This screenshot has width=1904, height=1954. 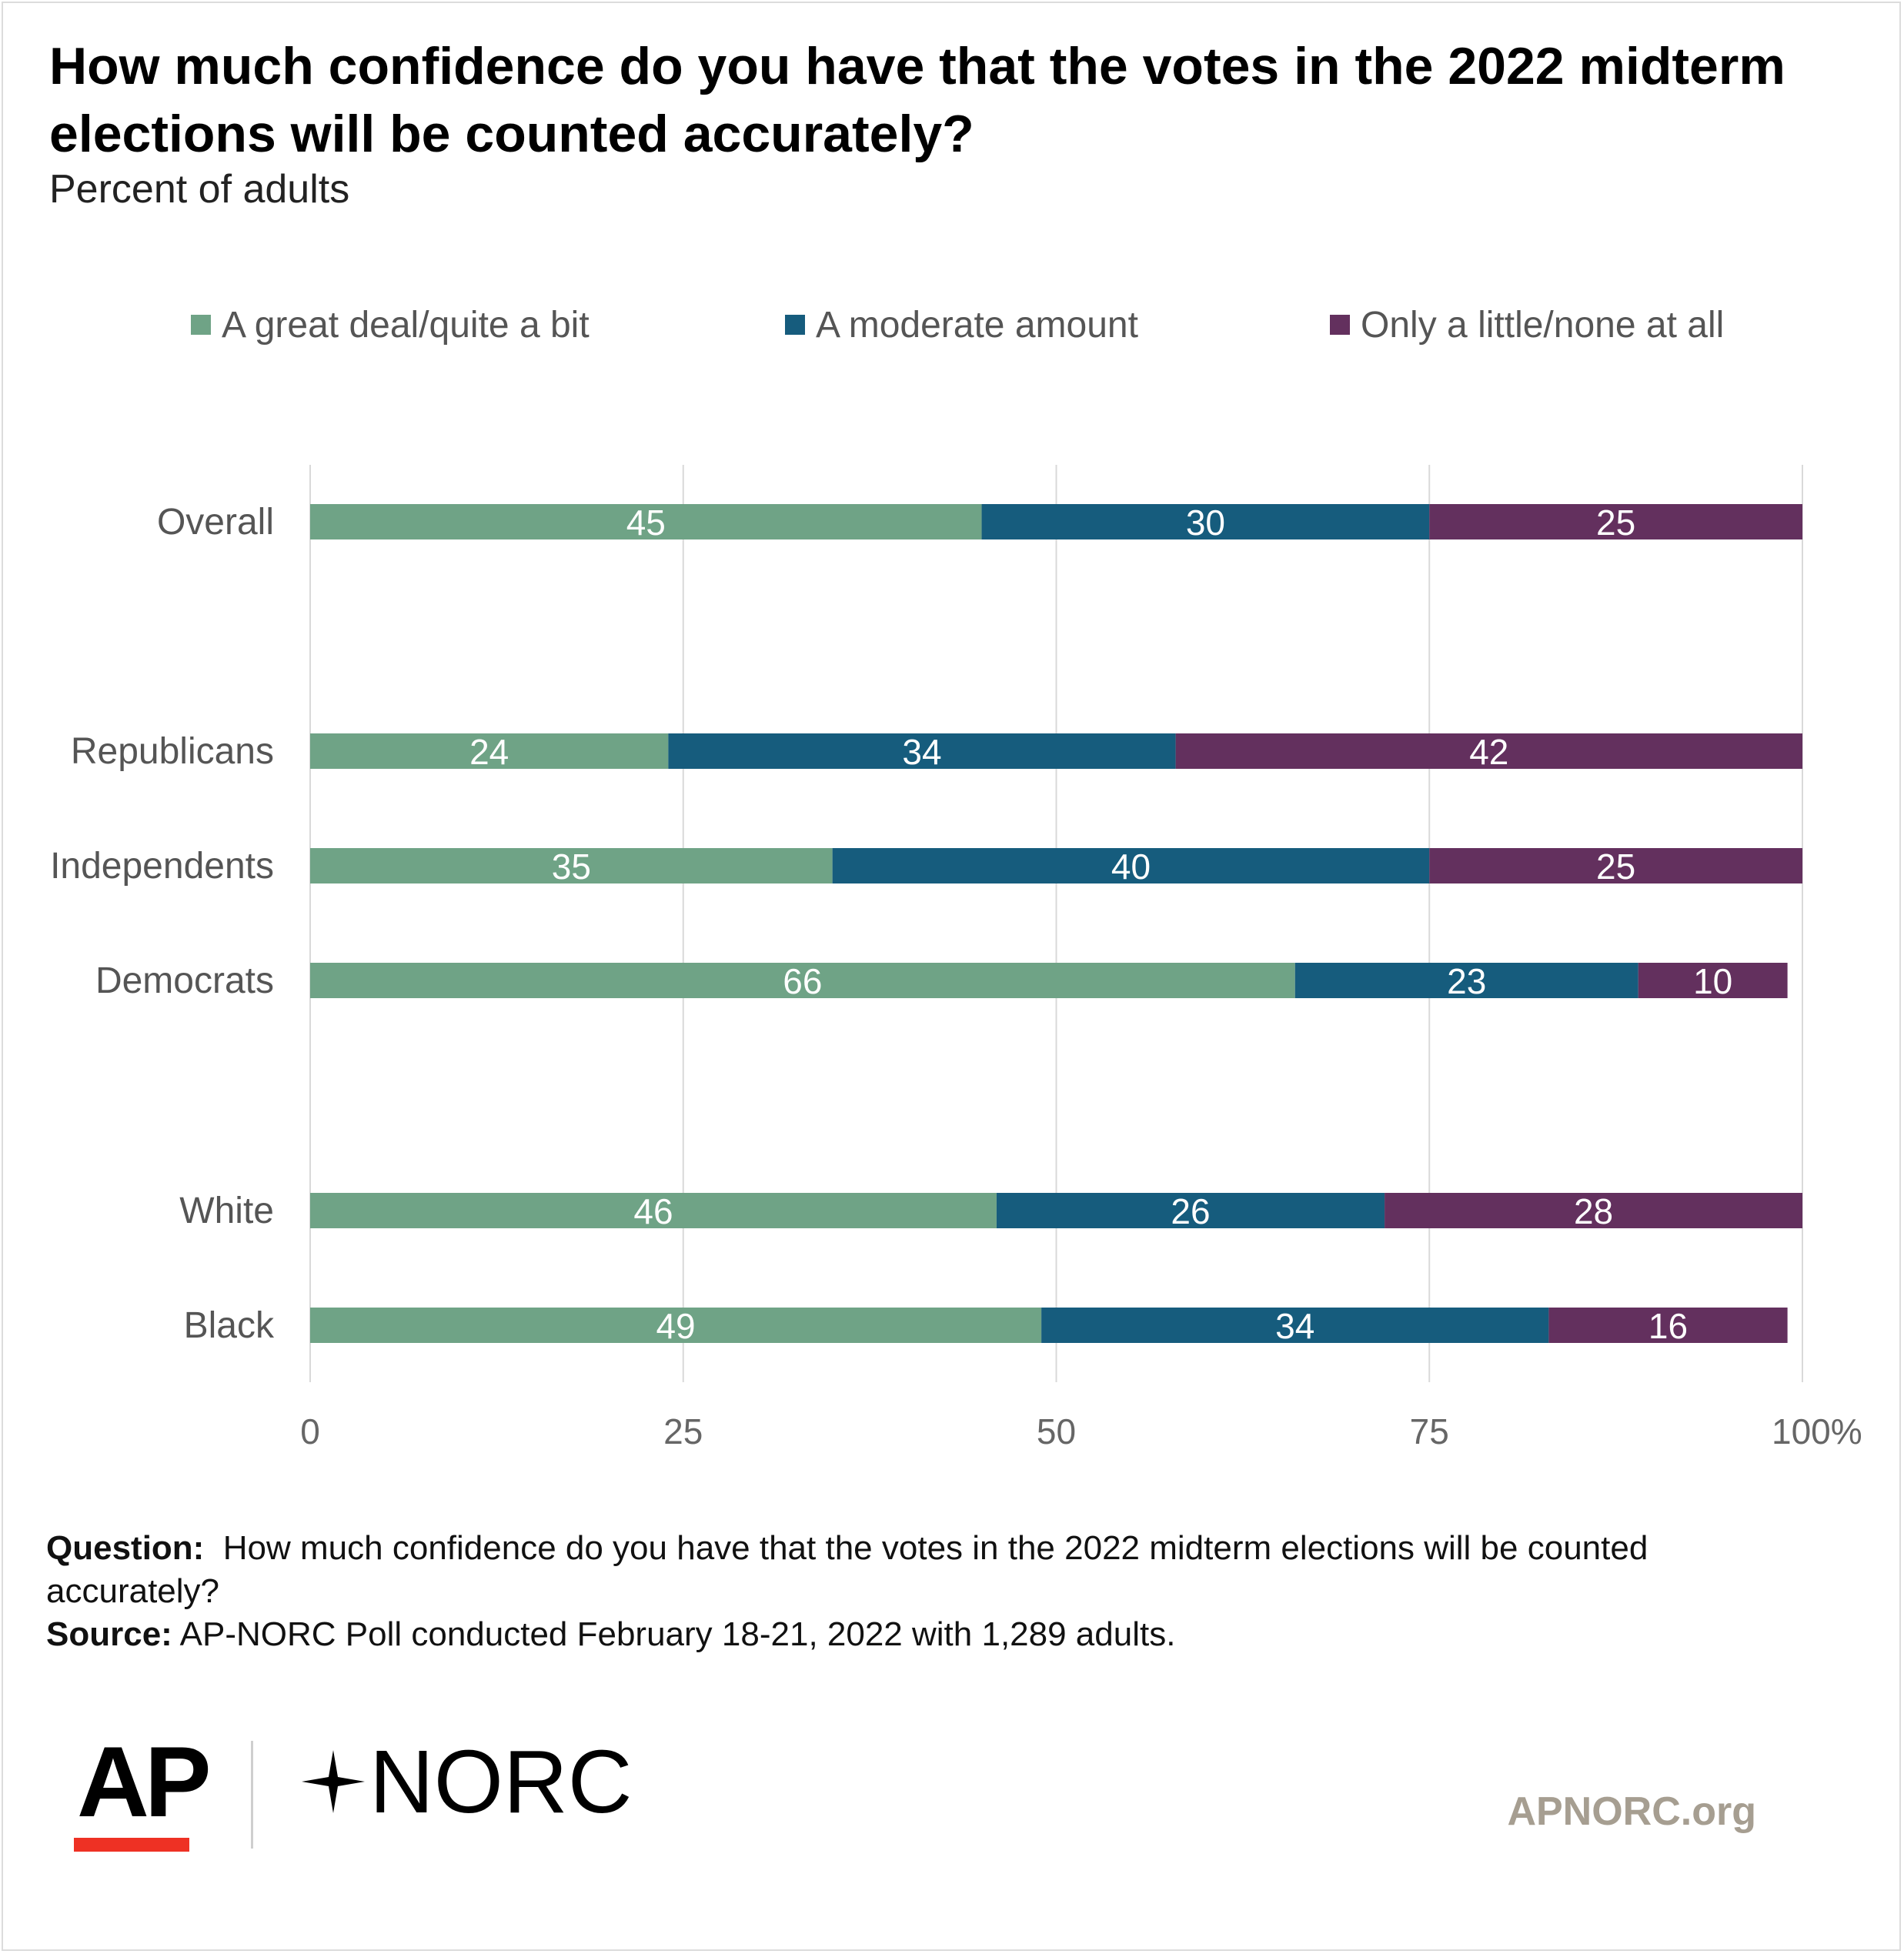 I want to click on data-label: 10, so click(x=1712, y=981).